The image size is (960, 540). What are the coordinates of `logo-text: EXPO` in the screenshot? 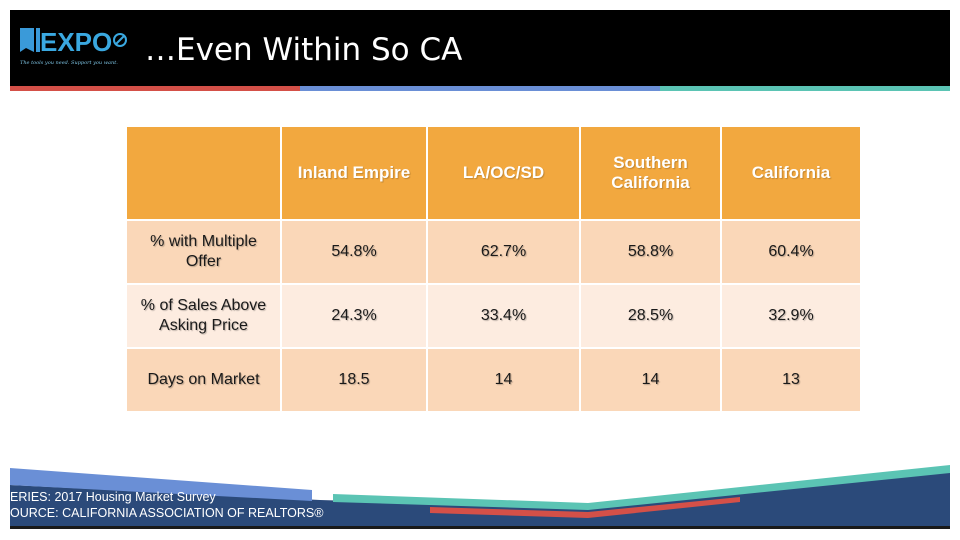 It's located at (76, 41).